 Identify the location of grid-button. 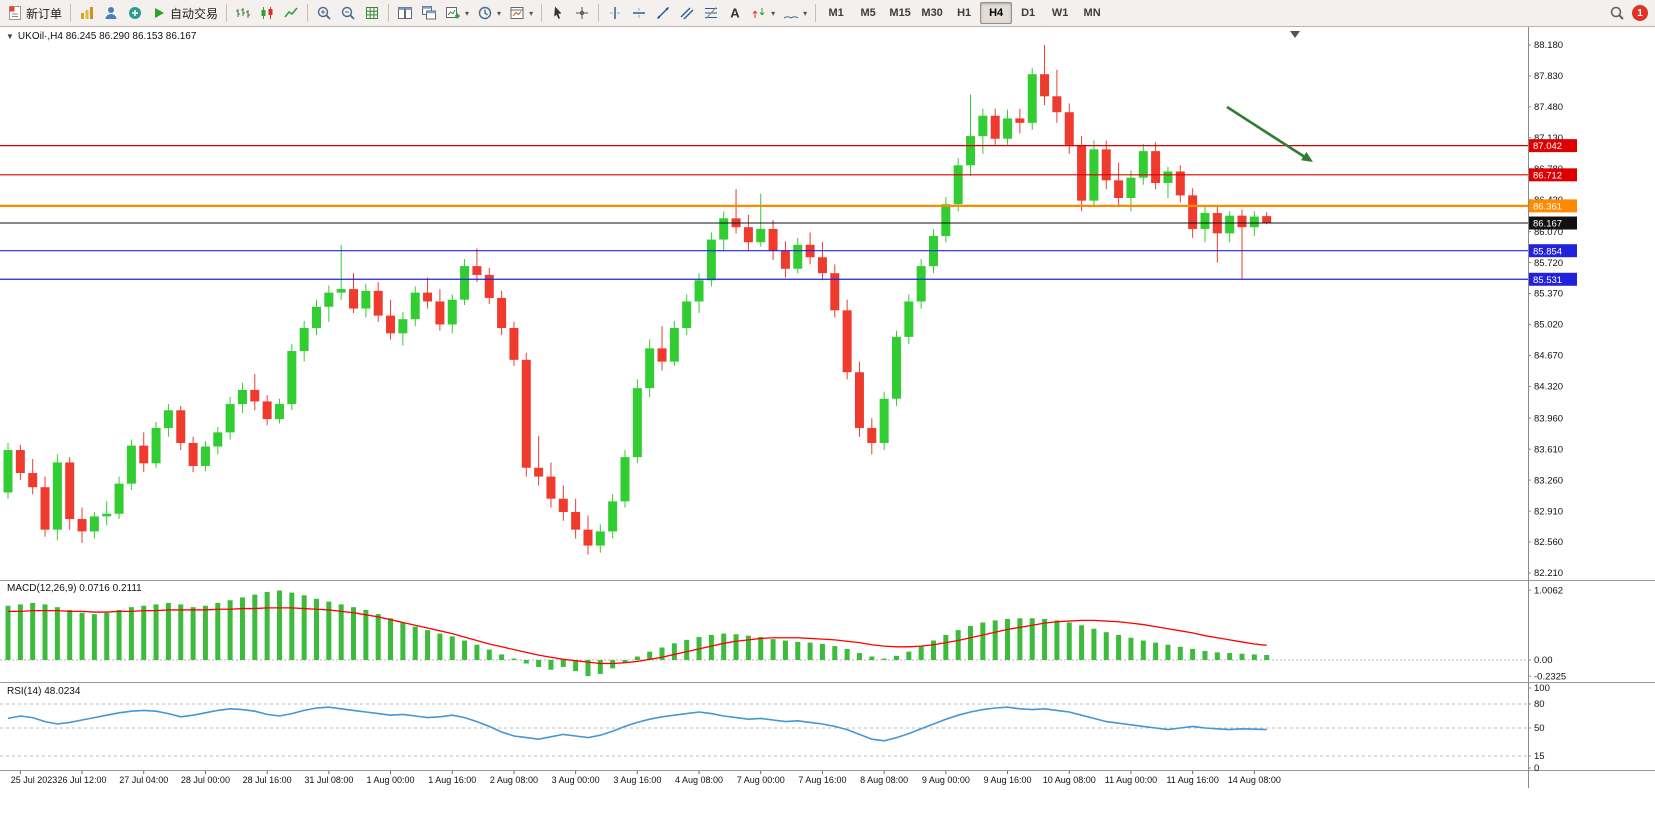
(372, 13).